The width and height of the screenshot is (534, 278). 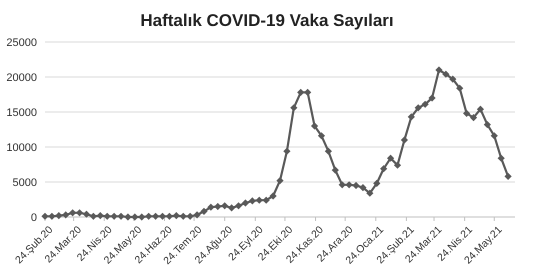 I want to click on y-tick-label: 5000, so click(x=24, y=183).